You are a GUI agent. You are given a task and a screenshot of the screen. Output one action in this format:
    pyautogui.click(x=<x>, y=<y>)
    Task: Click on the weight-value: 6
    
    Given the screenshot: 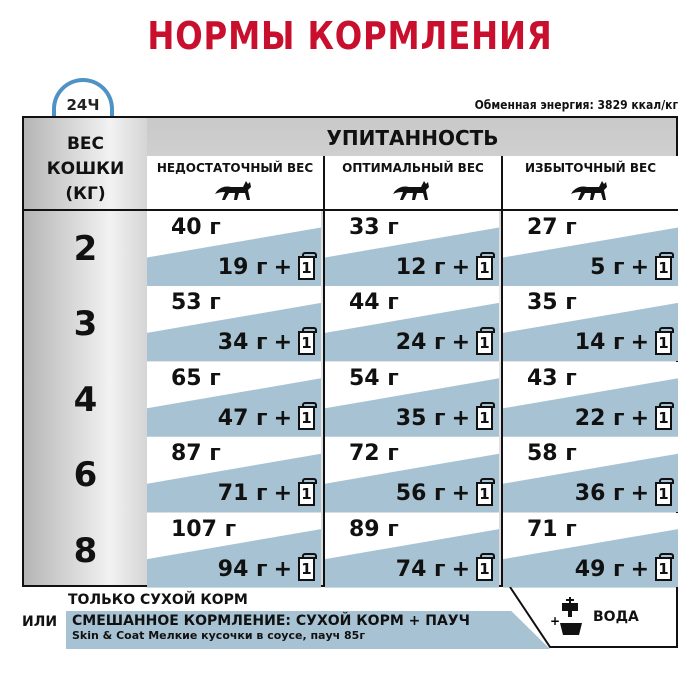 What is the action you would take?
    pyautogui.click(x=85, y=475)
    